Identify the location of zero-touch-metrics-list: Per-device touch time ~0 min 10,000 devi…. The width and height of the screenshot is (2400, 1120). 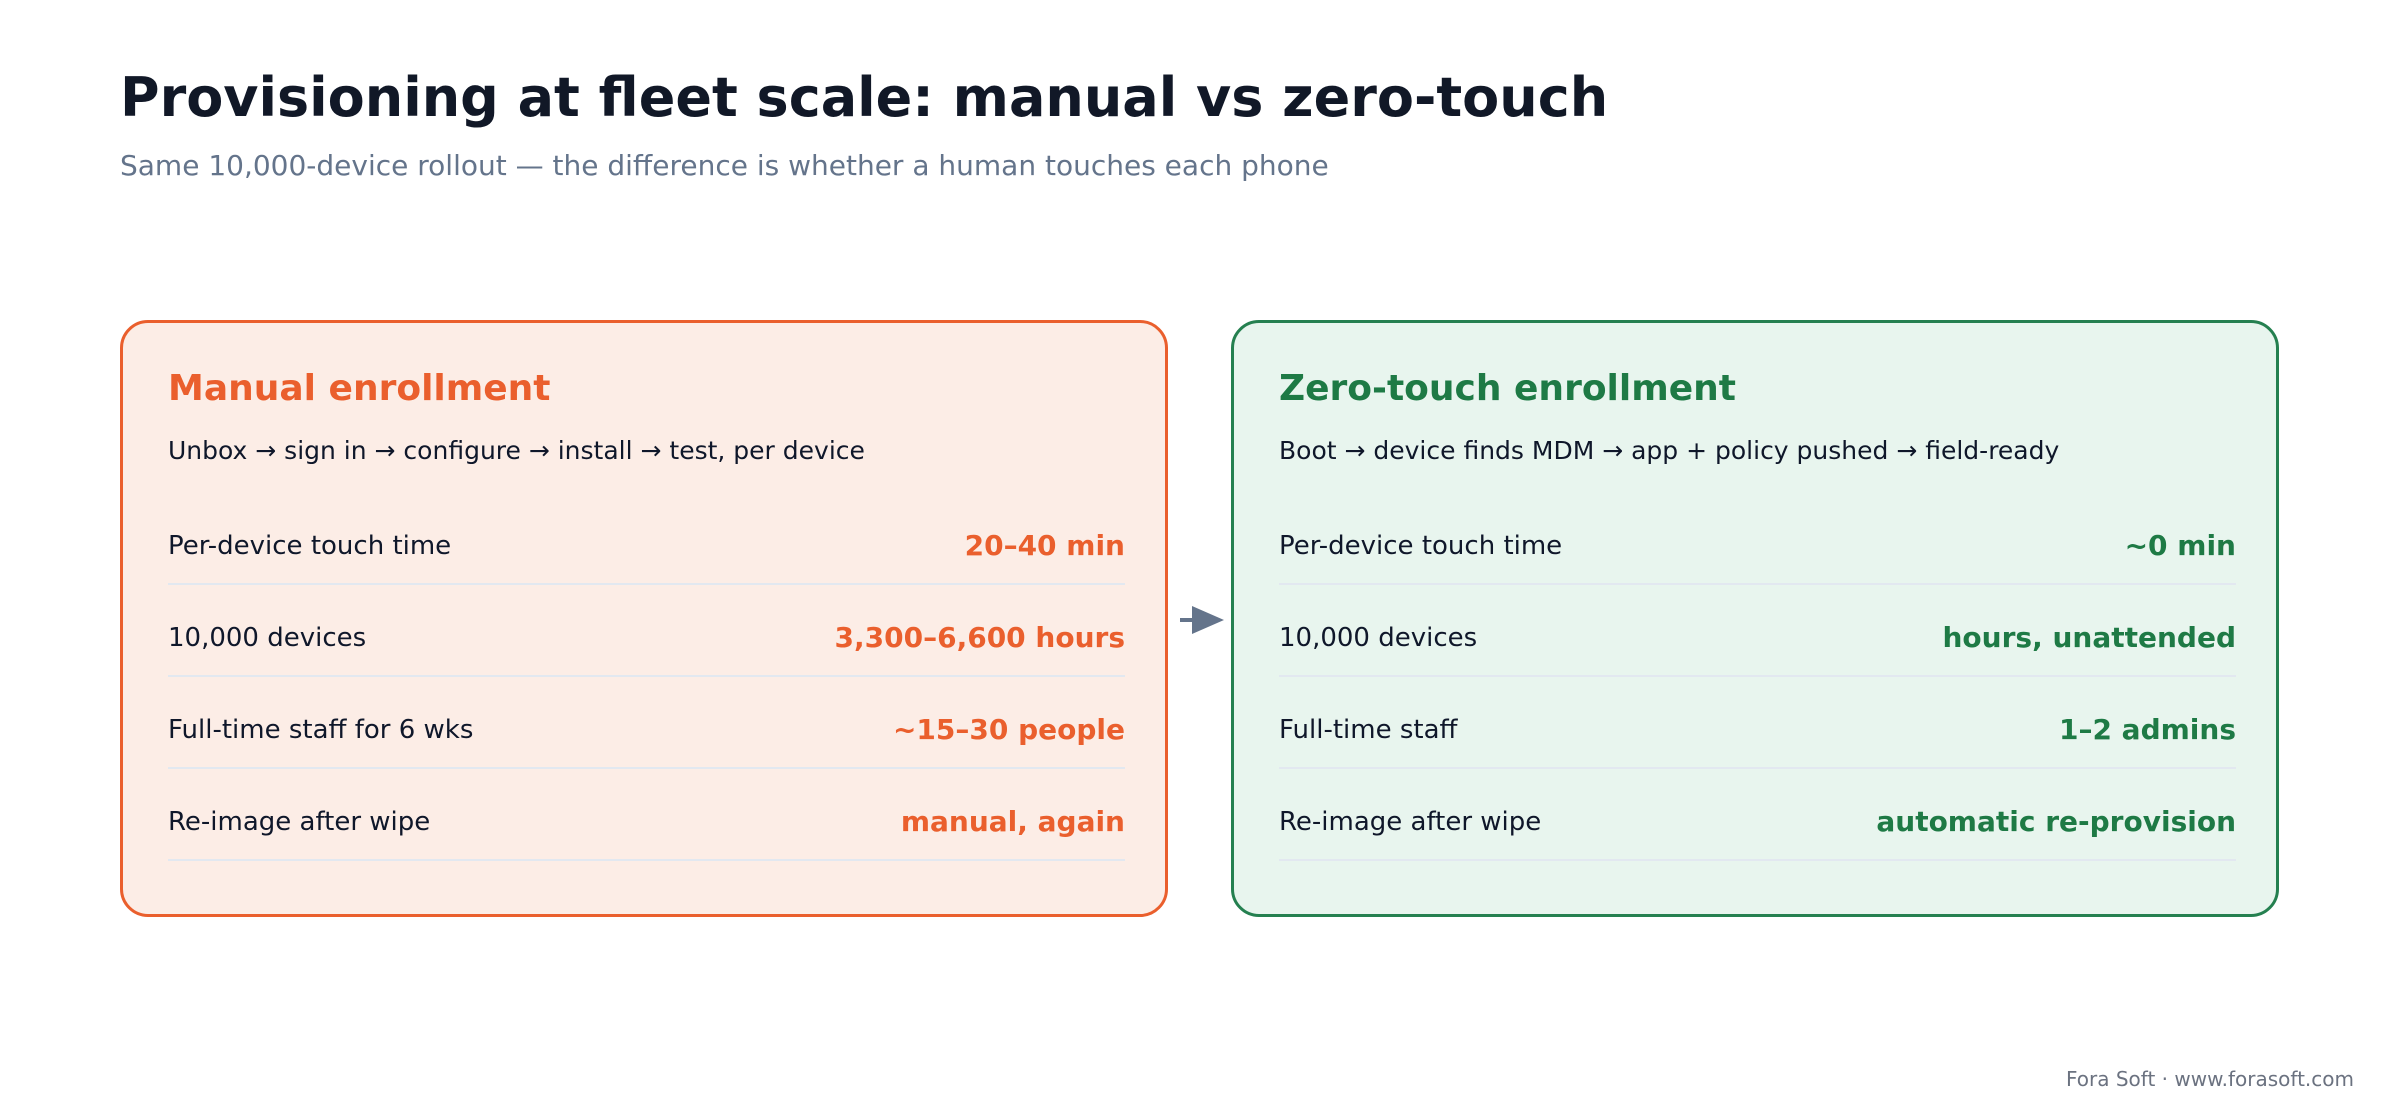
(1757, 691).